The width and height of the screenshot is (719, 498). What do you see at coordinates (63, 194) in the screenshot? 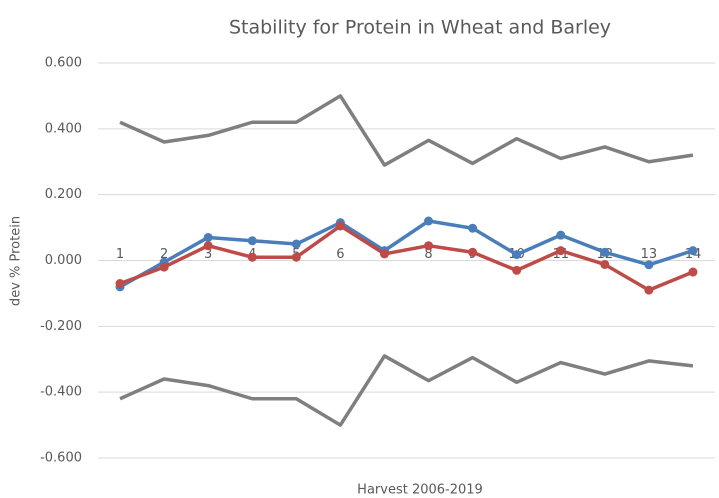
I see `y-tick-label: 0.200` at bounding box center [63, 194].